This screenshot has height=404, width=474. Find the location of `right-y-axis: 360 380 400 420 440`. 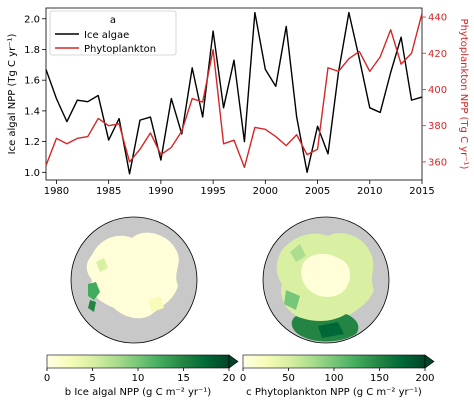

right-y-axis: 360 380 400 420 440 is located at coordinates (434, 90).